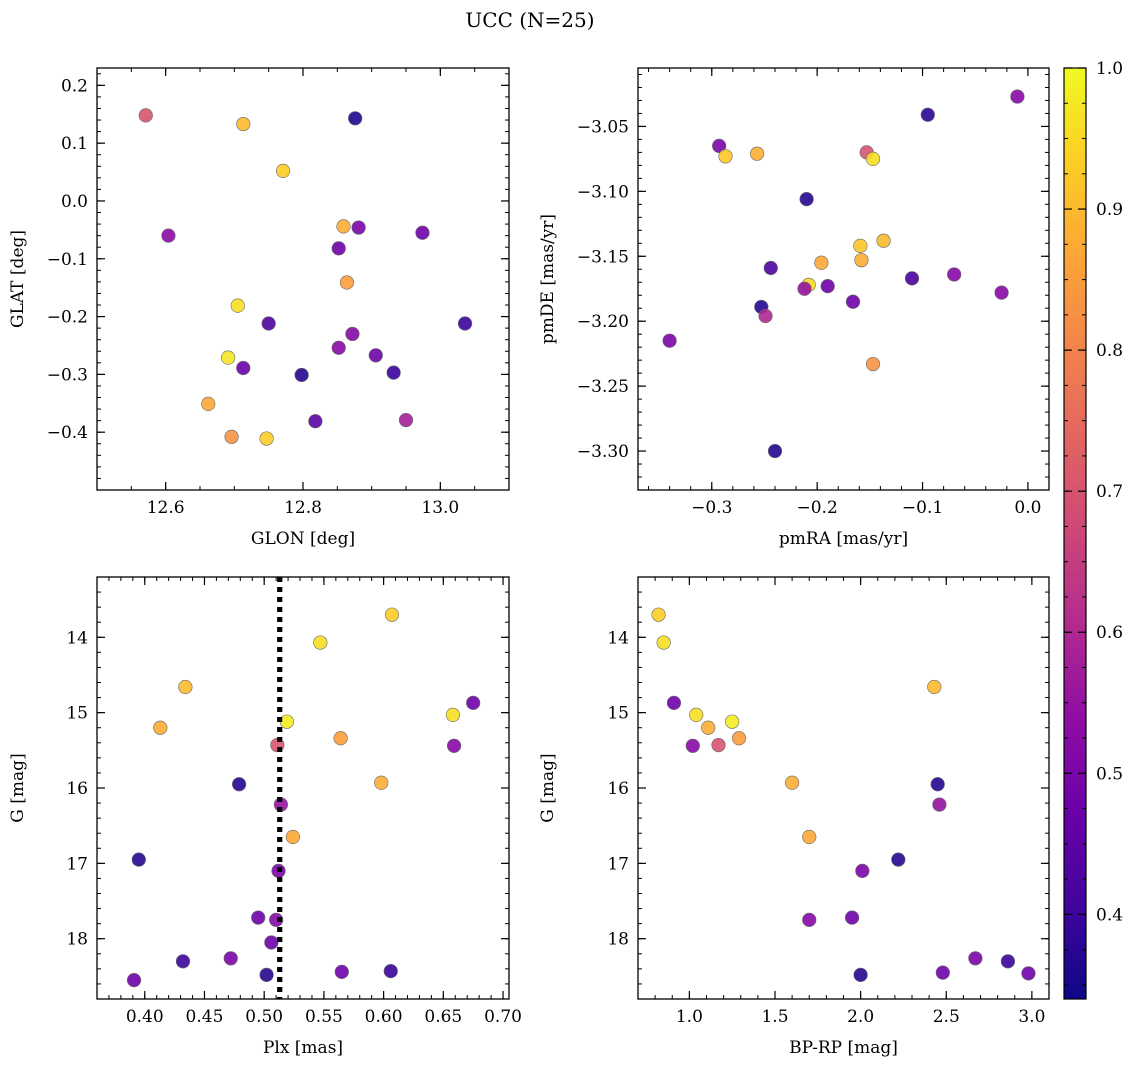  Describe the element at coordinates (1109, 492) in the screenshot. I see `colorbar-tick-label: 0.7` at that location.